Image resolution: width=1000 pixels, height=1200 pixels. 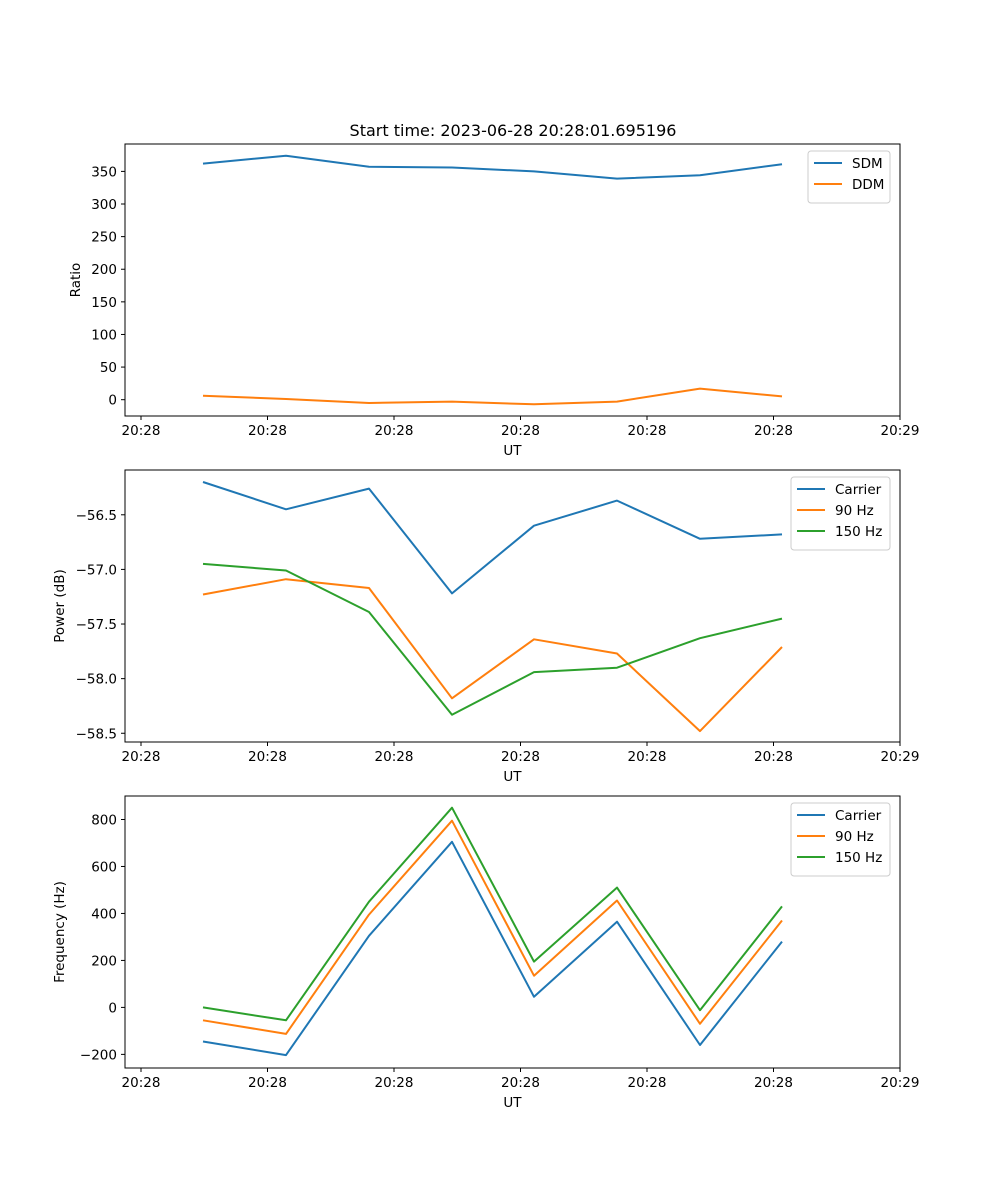 I want to click on y-axis-label: Ratio, so click(x=76, y=280).